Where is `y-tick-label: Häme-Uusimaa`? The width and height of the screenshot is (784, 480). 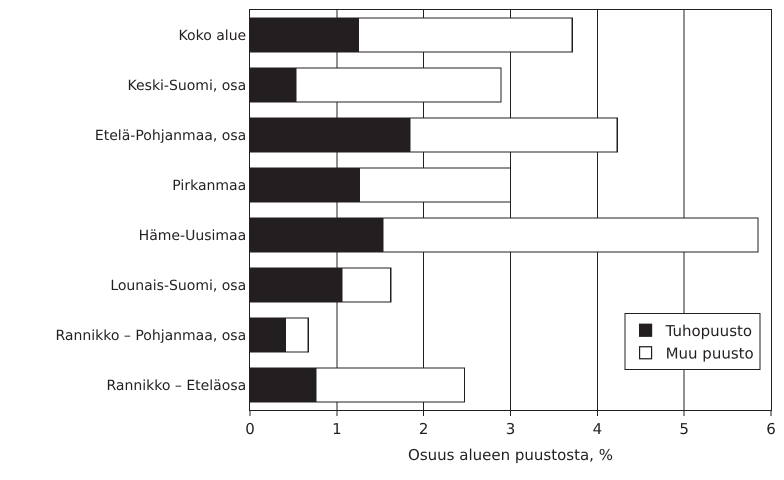
y-tick-label: Häme-Uusimaa is located at coordinates (192, 236).